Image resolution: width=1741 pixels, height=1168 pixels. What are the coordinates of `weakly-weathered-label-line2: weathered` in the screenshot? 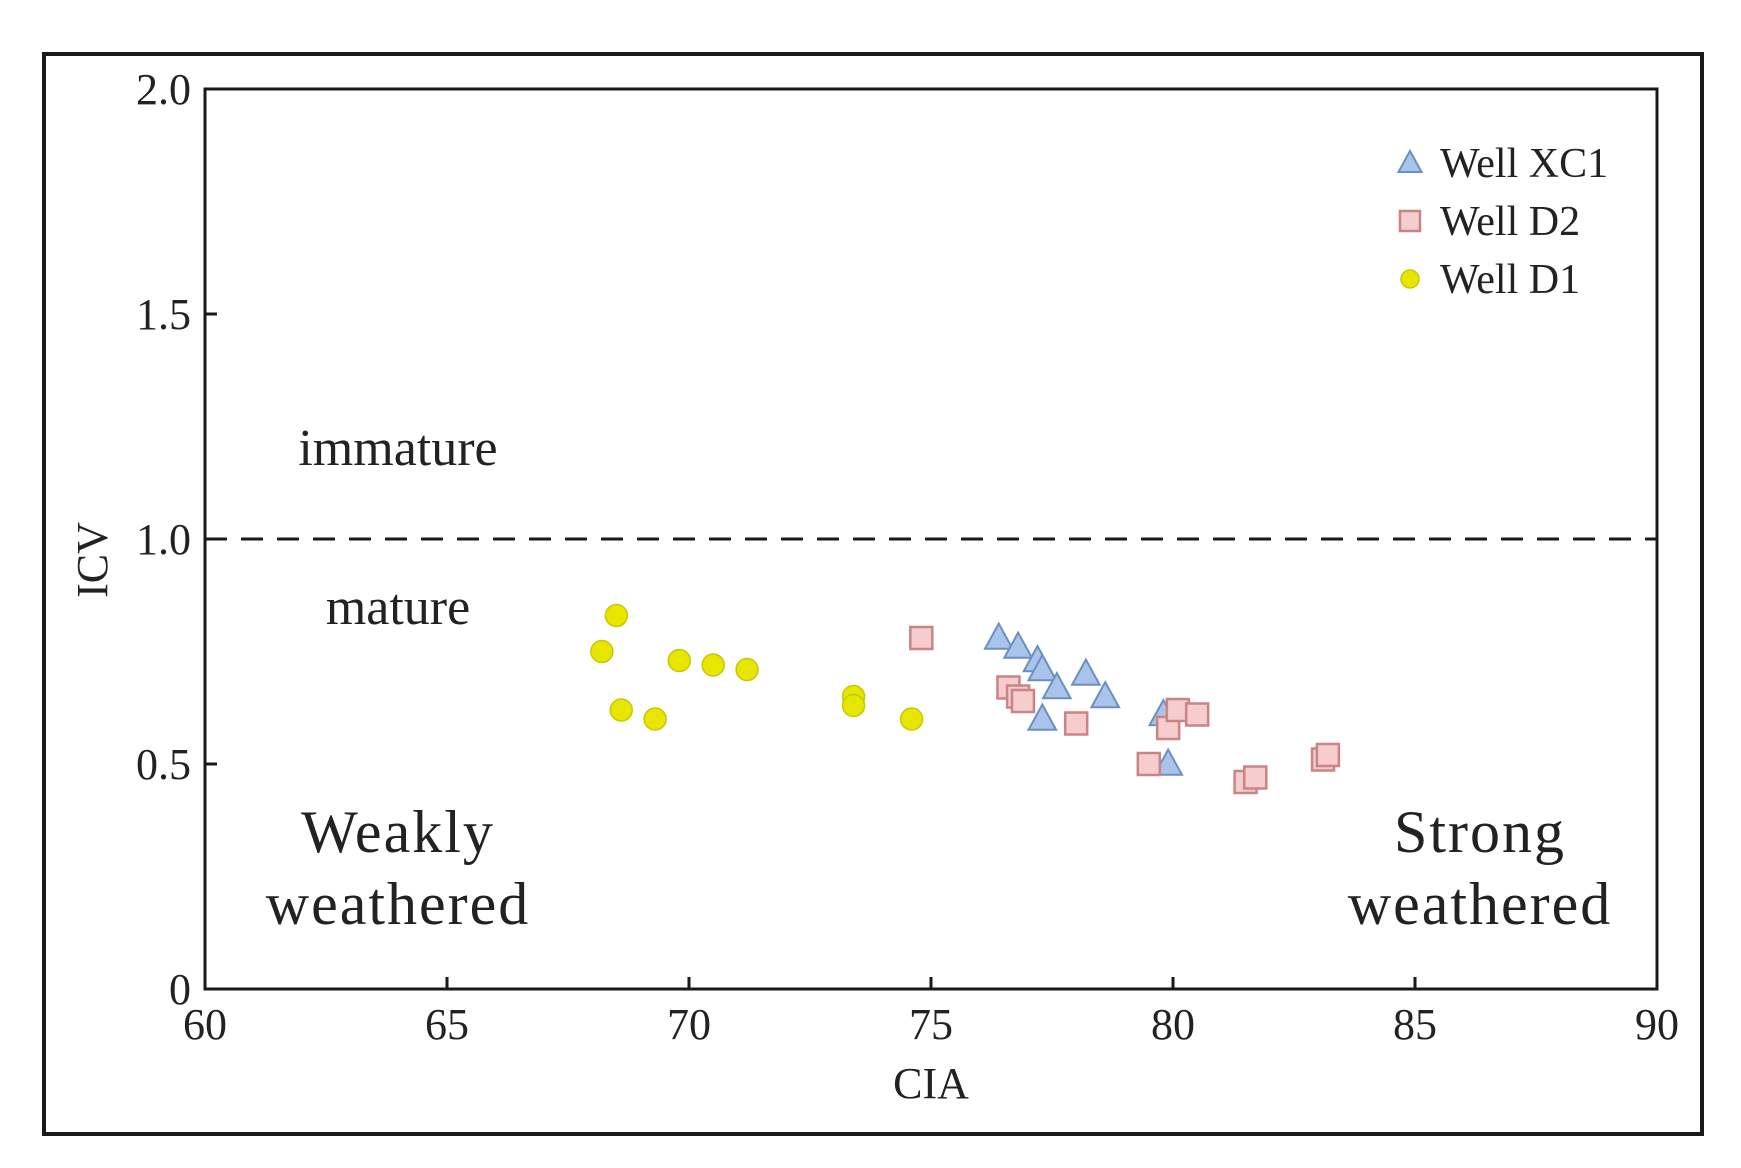 It's located at (398, 904).